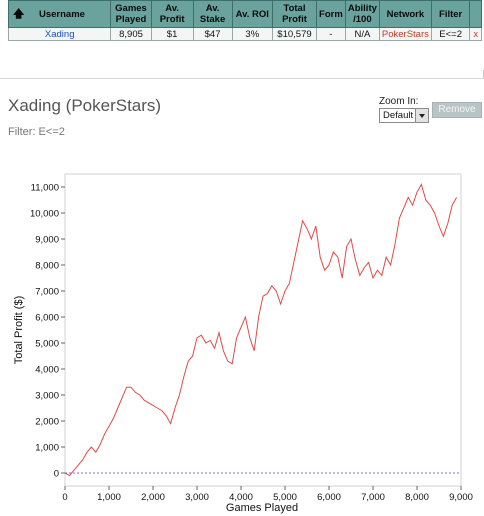 The width and height of the screenshot is (484, 516). What do you see at coordinates (47, 344) in the screenshot?
I see `y-tick-label: 5,000` at bounding box center [47, 344].